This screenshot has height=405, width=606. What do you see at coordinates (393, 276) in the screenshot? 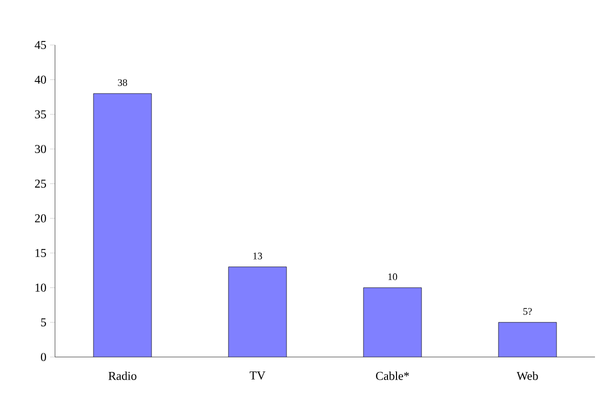
I see `data-label: 10` at bounding box center [393, 276].